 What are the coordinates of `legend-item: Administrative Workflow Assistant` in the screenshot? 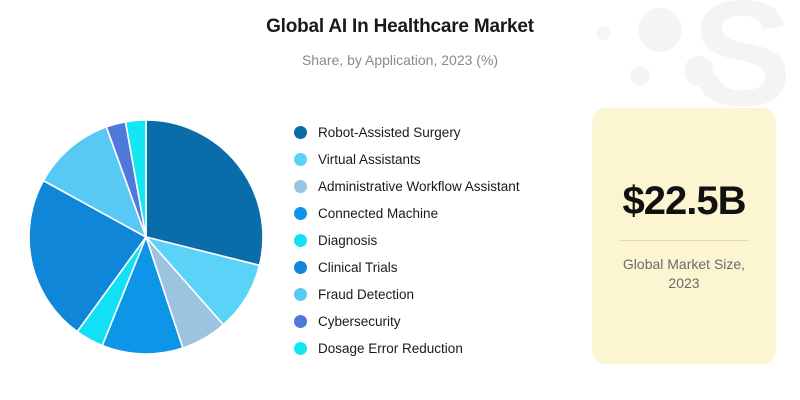 It's located at (434, 186).